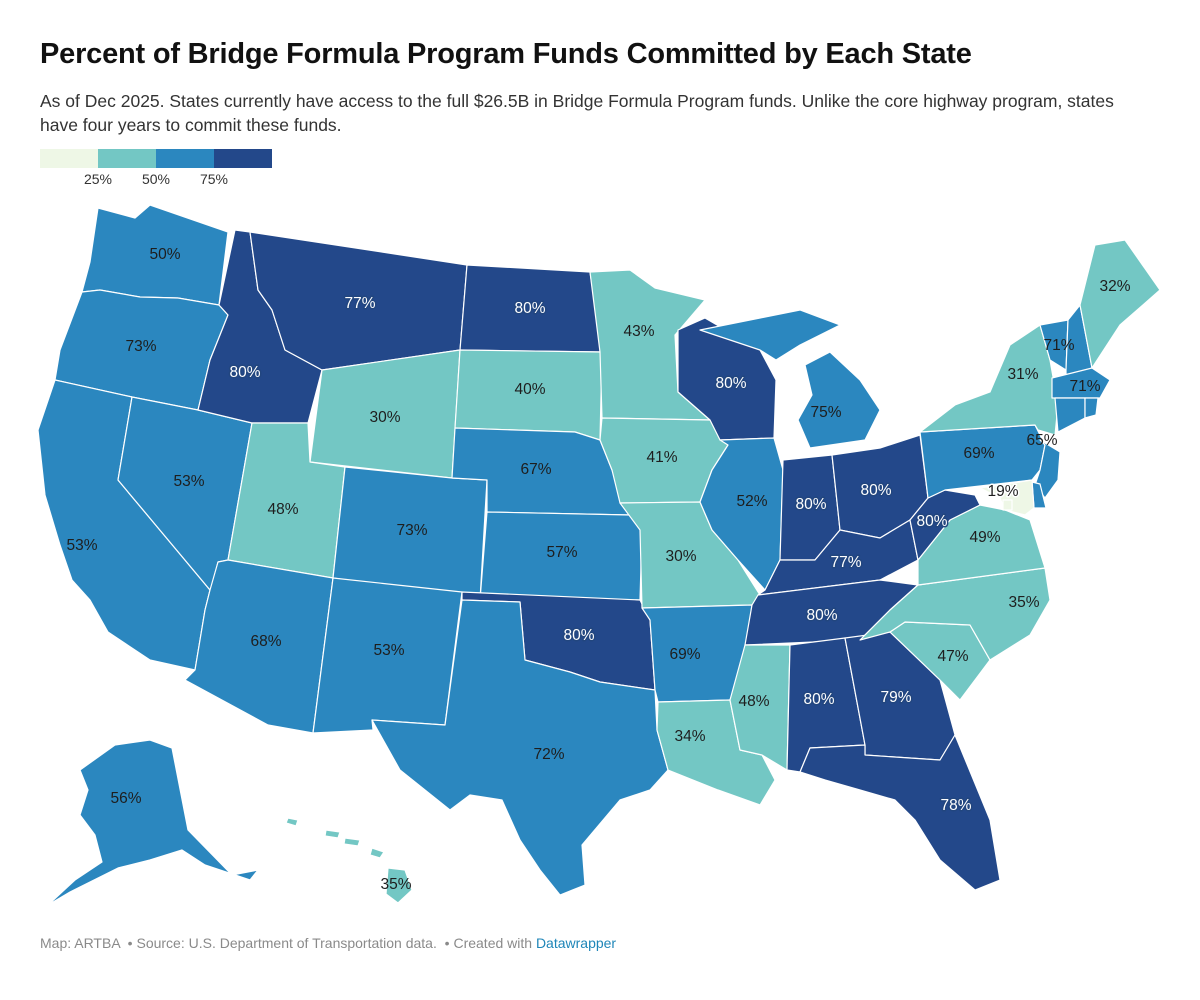 This screenshot has width=1200, height=1000. I want to click on label-UT: 48%, so click(282, 509).